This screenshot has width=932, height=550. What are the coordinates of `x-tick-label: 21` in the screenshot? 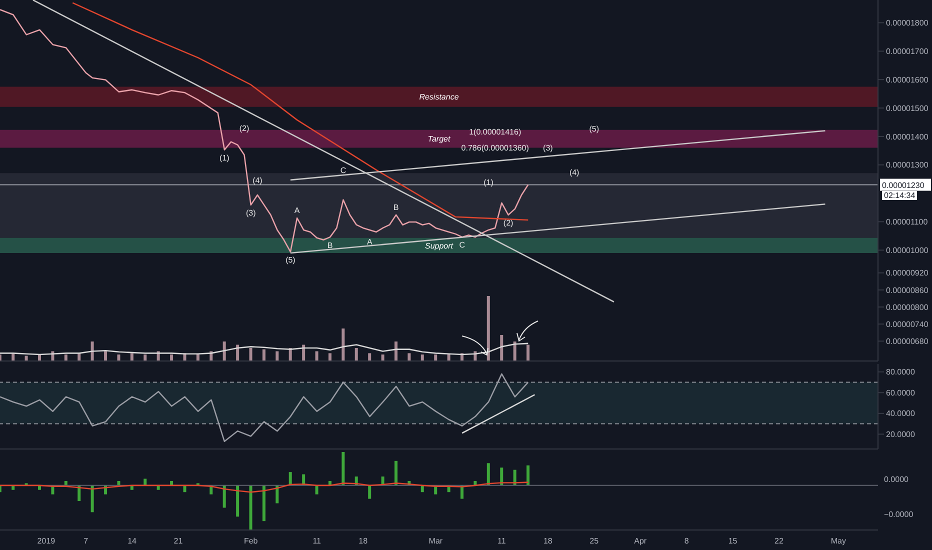 It's located at (179, 541).